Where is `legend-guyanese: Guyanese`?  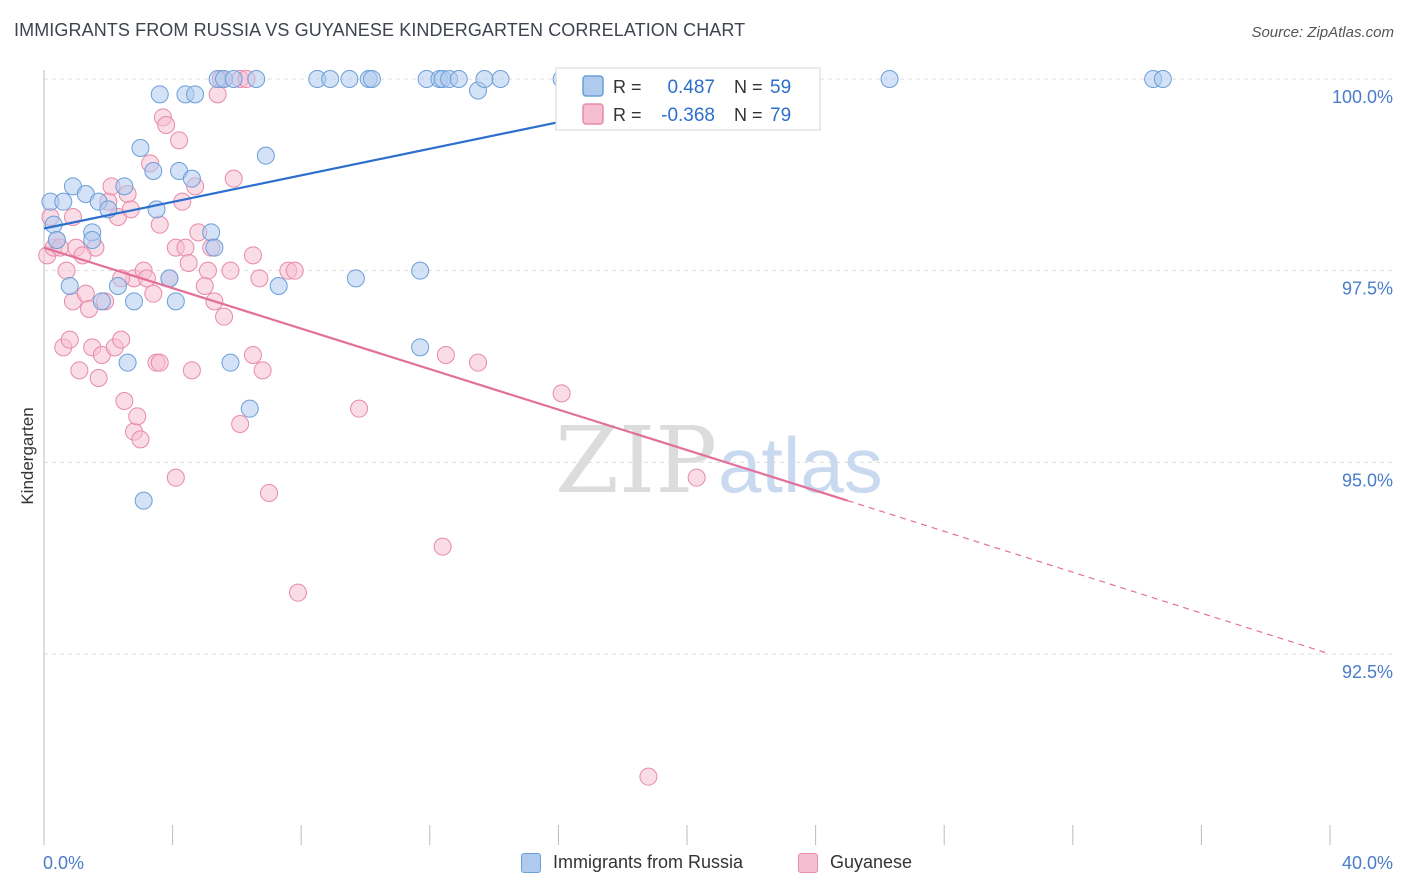
legend-guyanese: Guyanese is located at coordinates (855, 862).